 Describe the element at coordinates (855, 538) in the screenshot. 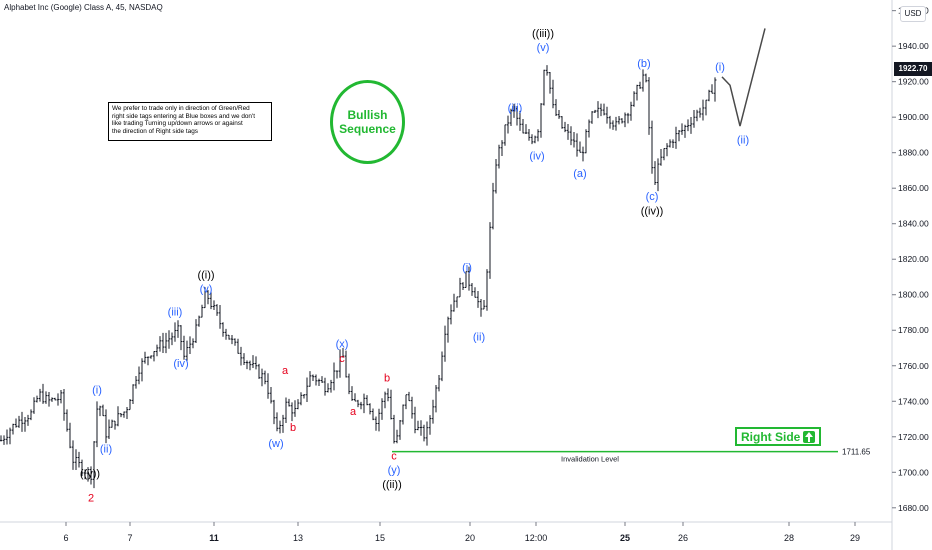

I see `x-tick-label: 29` at that location.